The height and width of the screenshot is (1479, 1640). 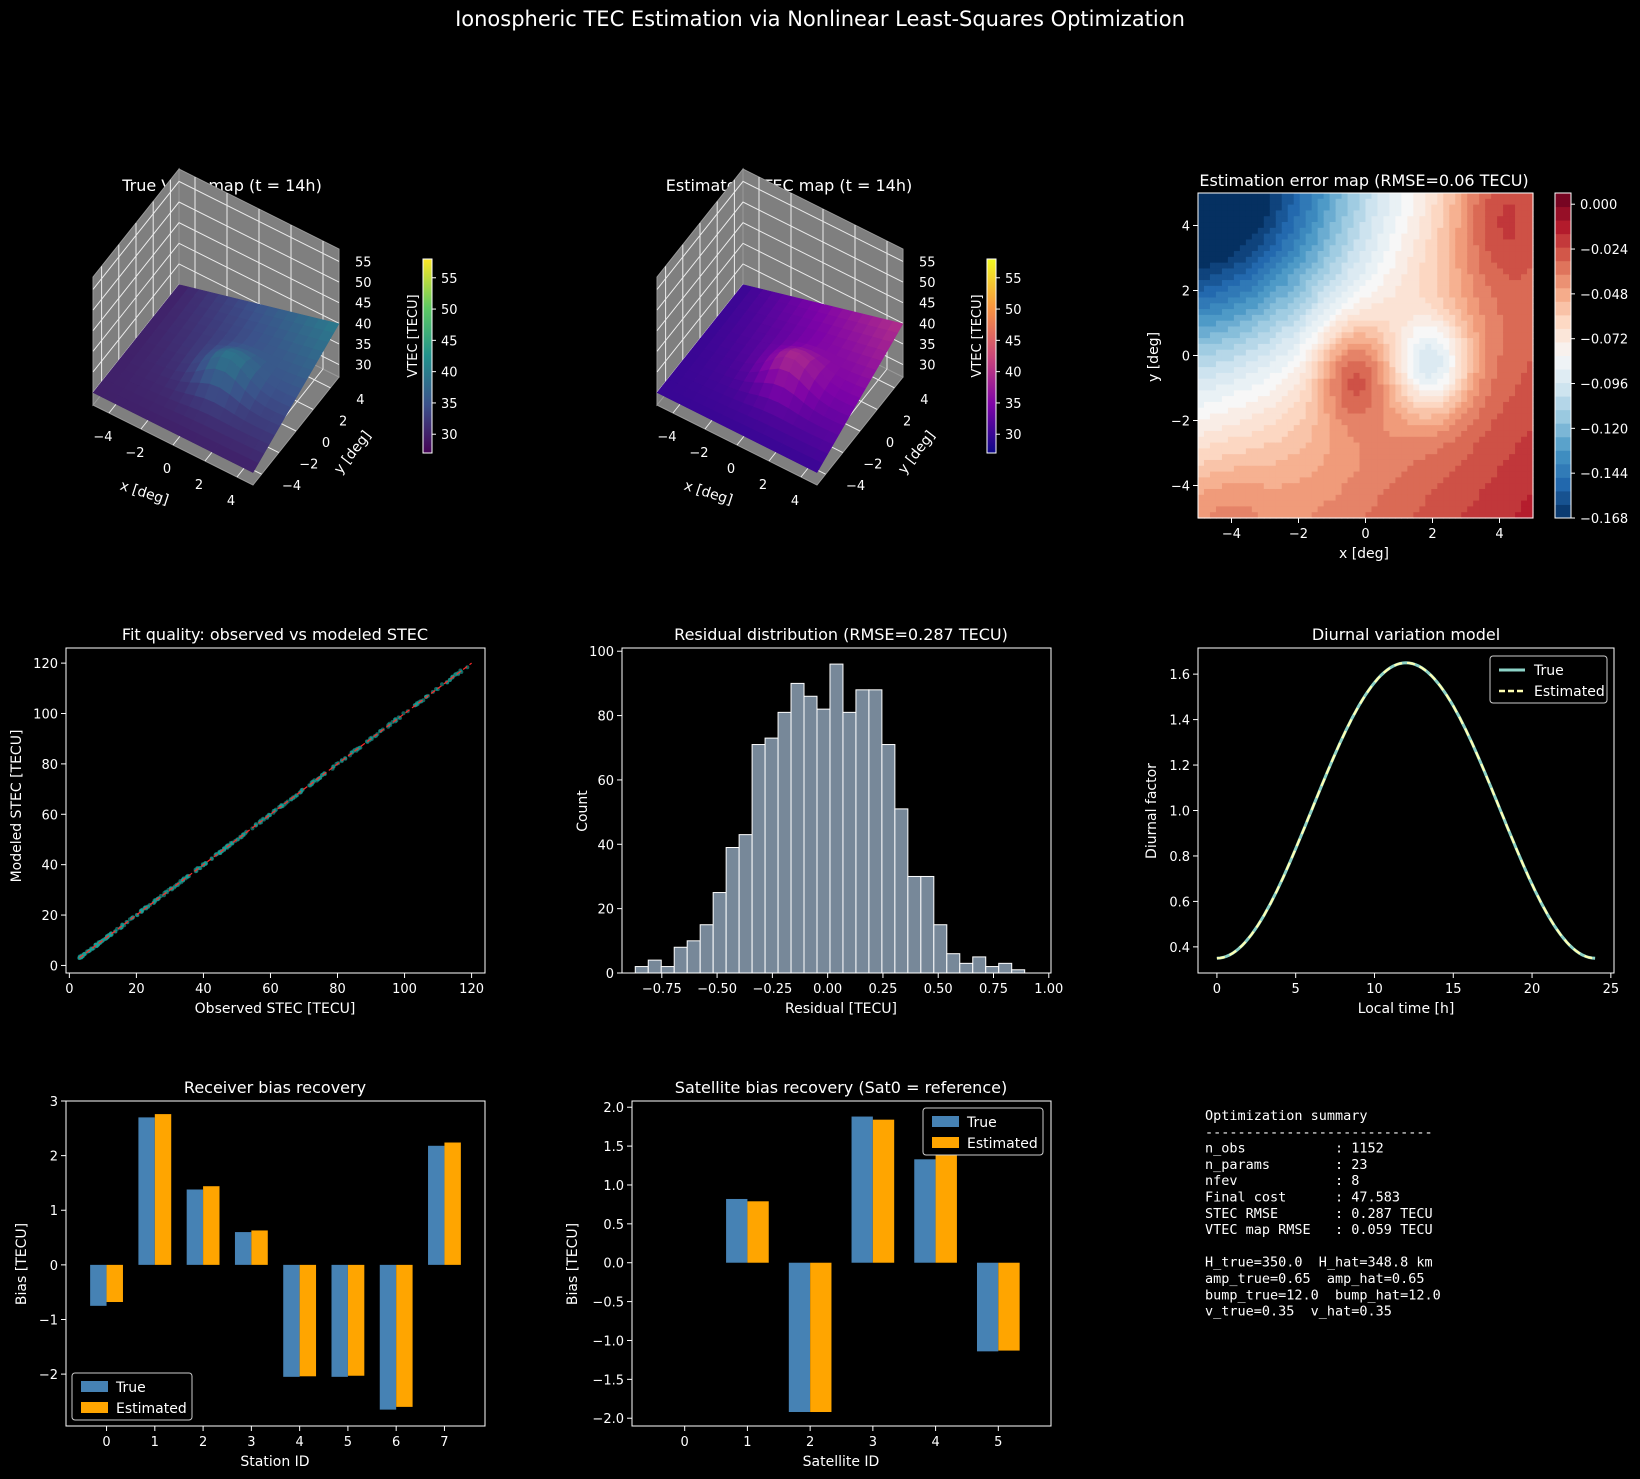 I want to click on satellite_bias-ytick-label: −0.5, so click(x=608, y=1303).